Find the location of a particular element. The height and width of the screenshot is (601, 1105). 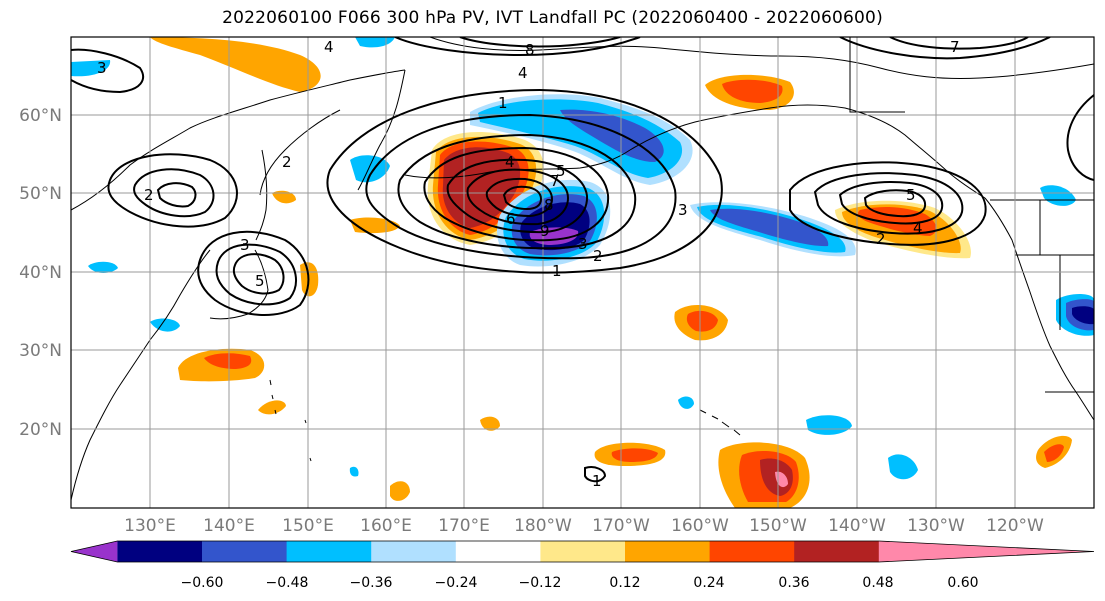

border-alaska-canada is located at coordinates (877, 75).